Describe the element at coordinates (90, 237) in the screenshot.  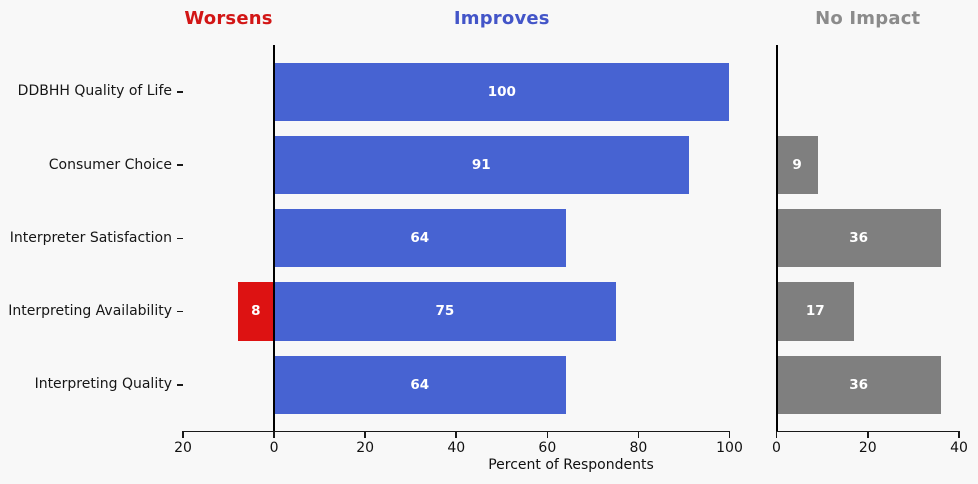
I see `category-label: Interpreter Satisfaction` at that location.